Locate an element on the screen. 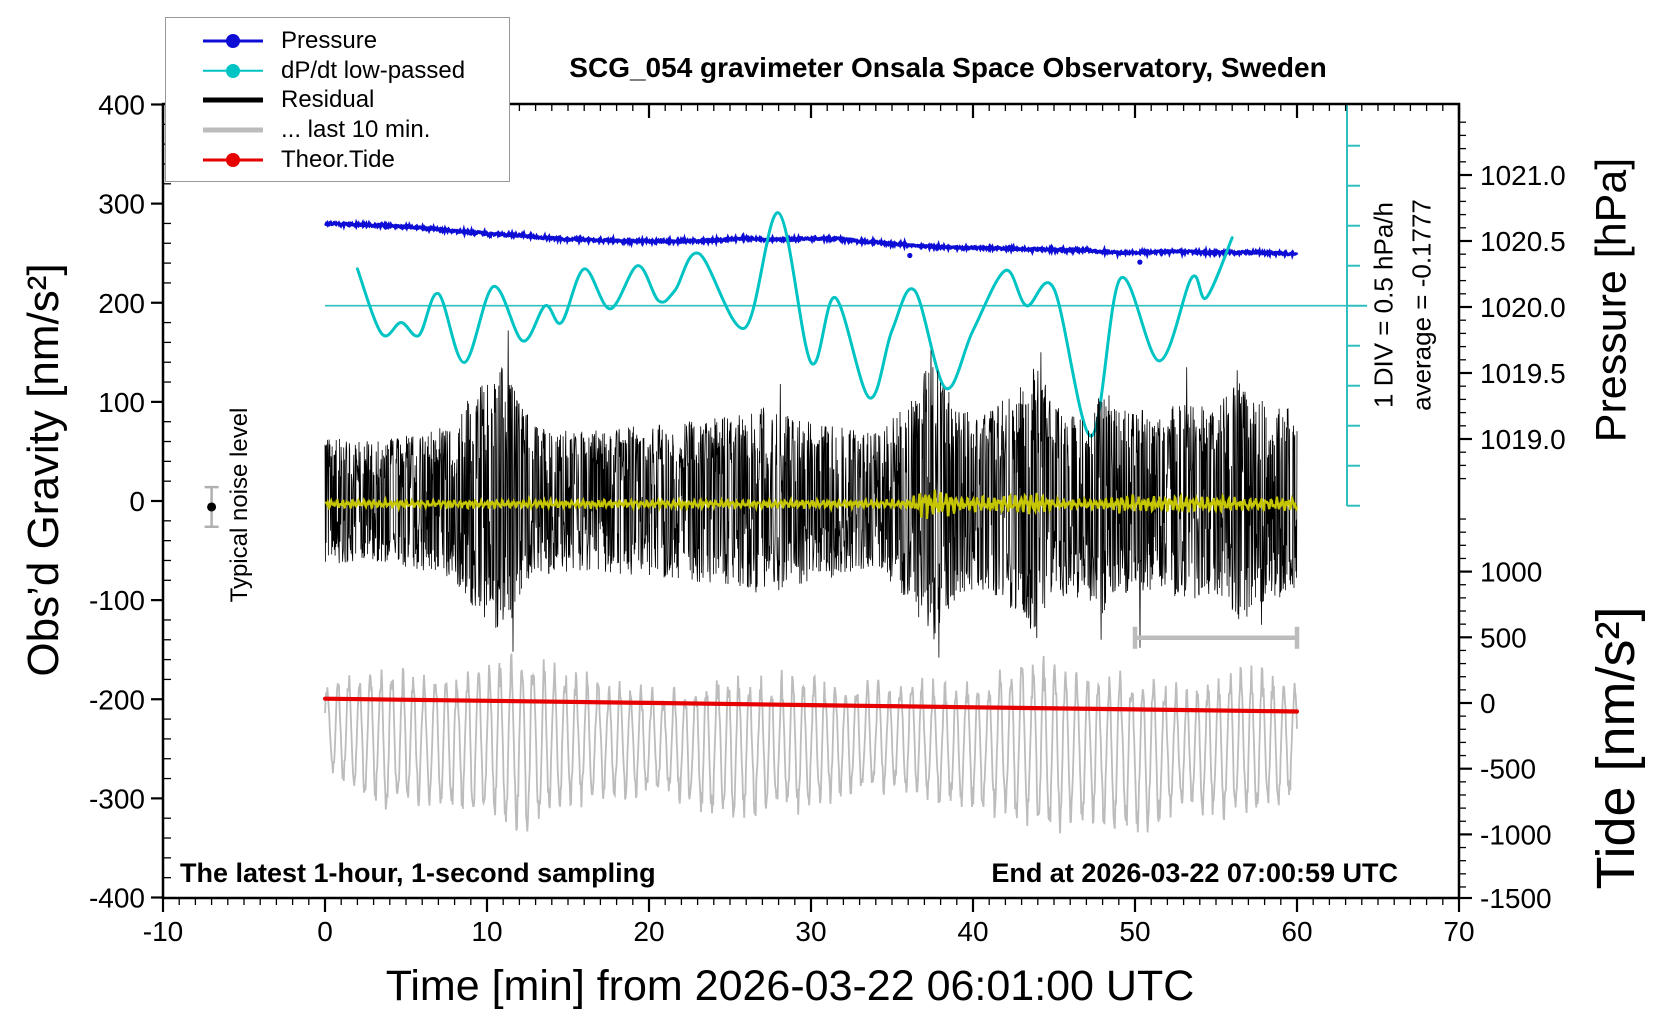 Image resolution: width=1660 pixels, height=1020 pixels. x-tick-label: 20 is located at coordinates (648, 931).